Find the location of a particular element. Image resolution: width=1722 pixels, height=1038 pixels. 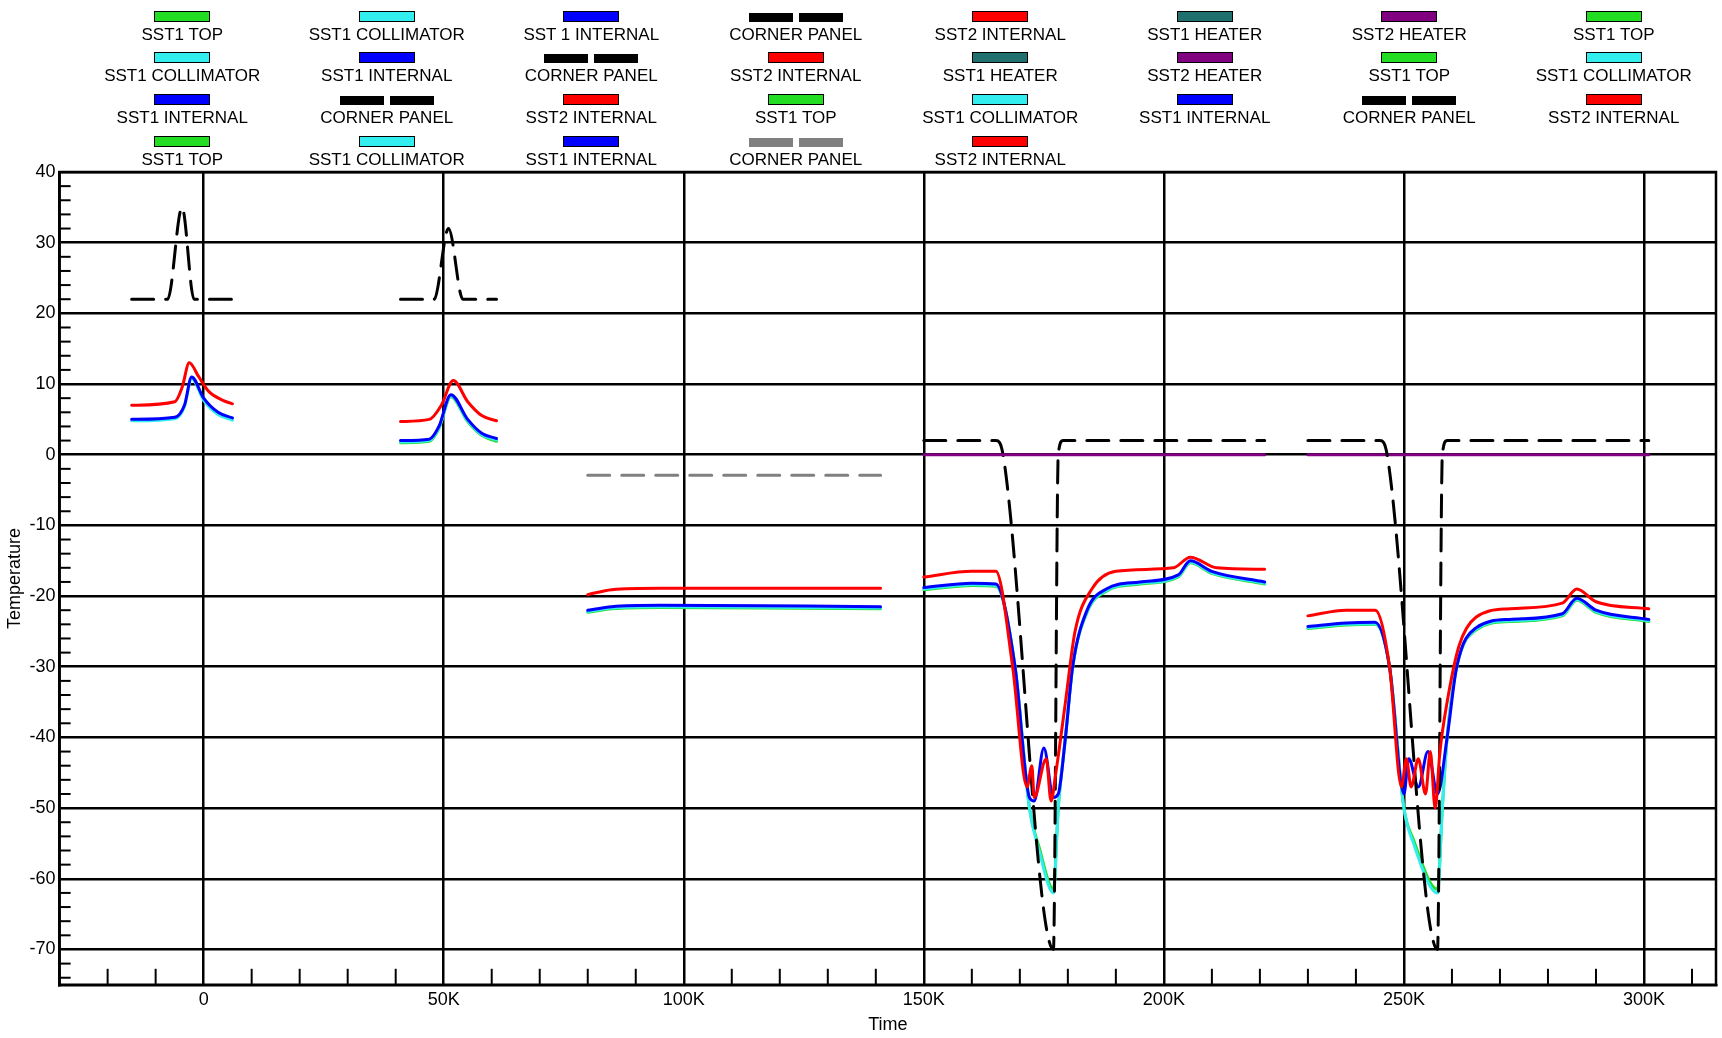

x-tick-label: 150K is located at coordinates (923, 998).